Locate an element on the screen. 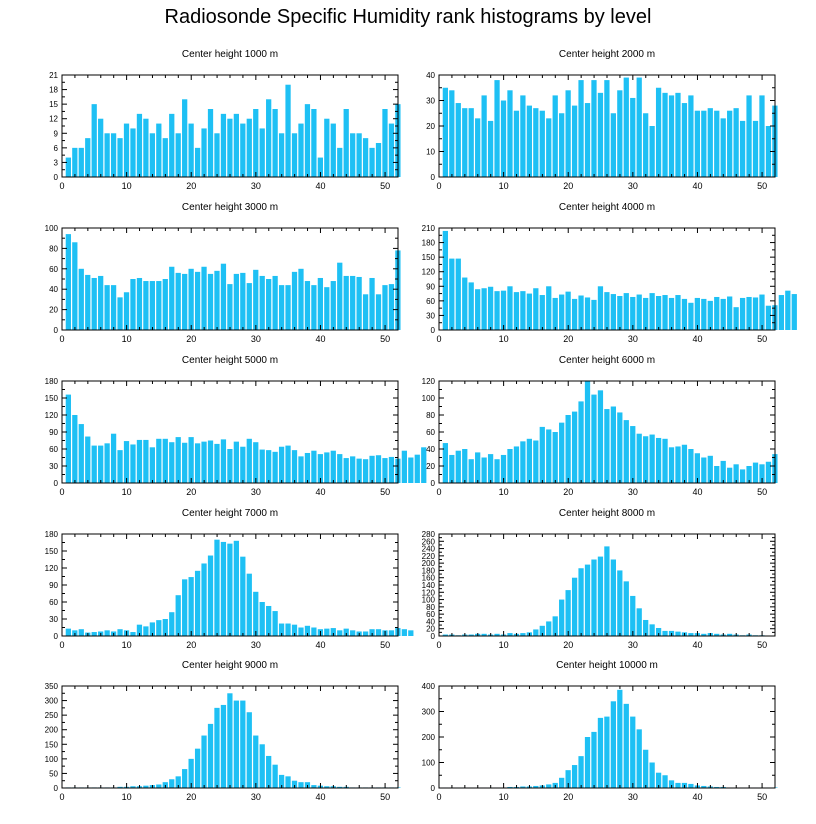 This screenshot has width=816, height=824. panel-title: Center height 6000 m is located at coordinates (607, 360).